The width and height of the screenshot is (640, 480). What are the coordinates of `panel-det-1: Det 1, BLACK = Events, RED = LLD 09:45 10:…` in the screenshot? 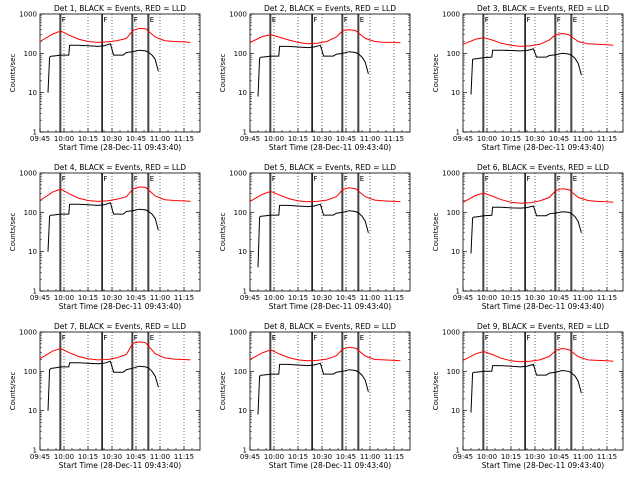 It's located at (105, 78).